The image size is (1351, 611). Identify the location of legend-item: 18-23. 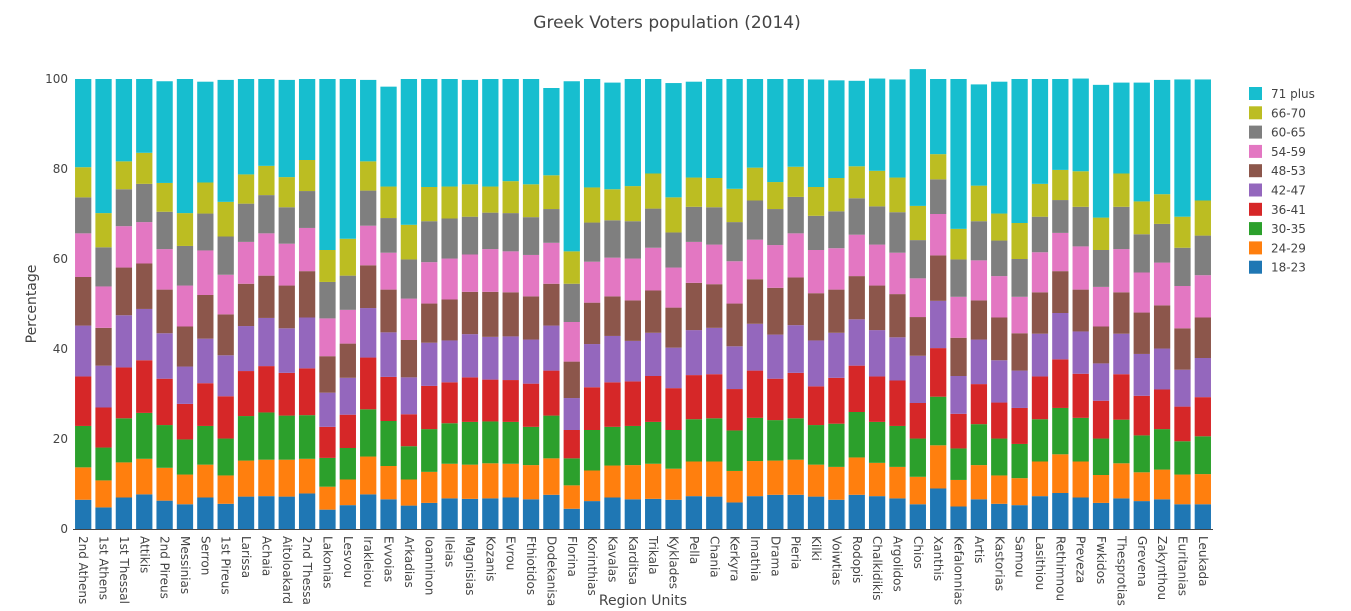
(1277, 267).